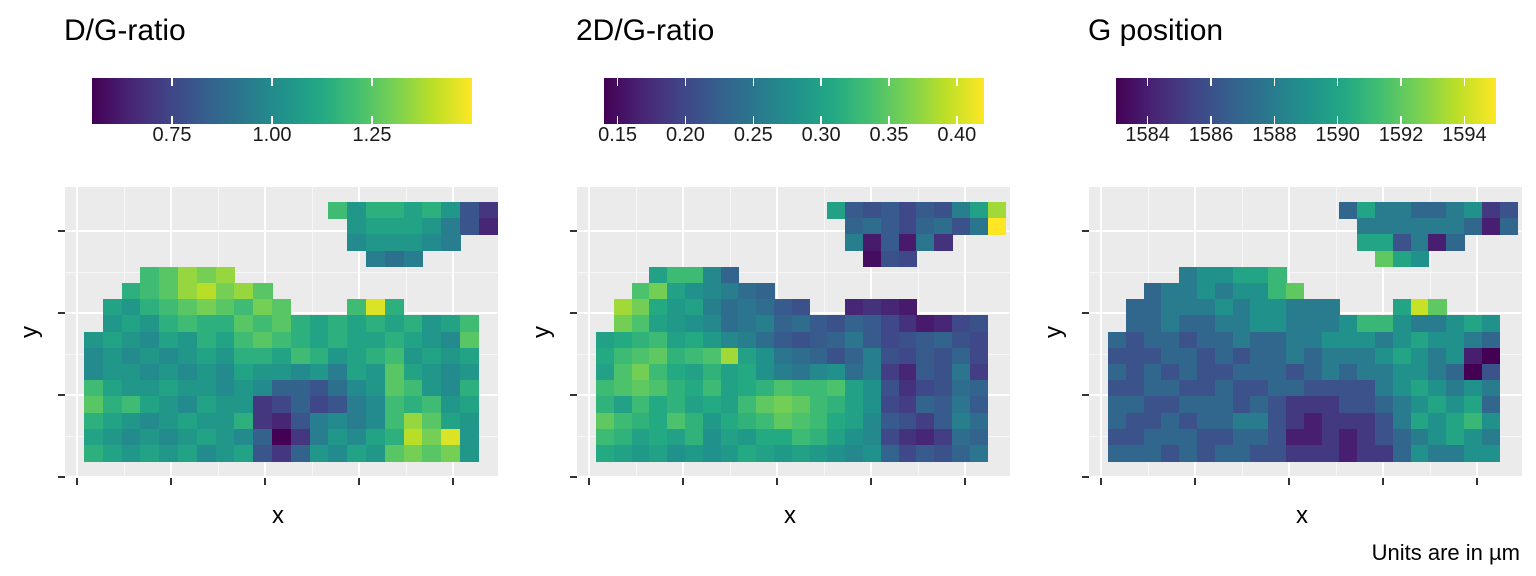 The width and height of the screenshot is (1536, 576). Describe the element at coordinates (685, 135) in the screenshot. I see `colorbar-tick-label: 0.20` at that location.